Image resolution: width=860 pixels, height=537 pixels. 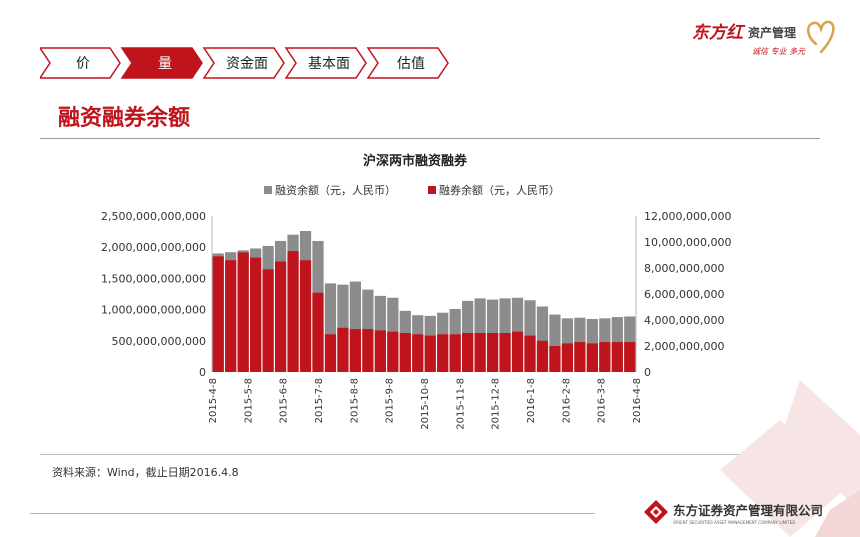 What do you see at coordinates (684, 294) in the screenshot?
I see `y-right-tick-label: 6,000,000,000` at bounding box center [684, 294].